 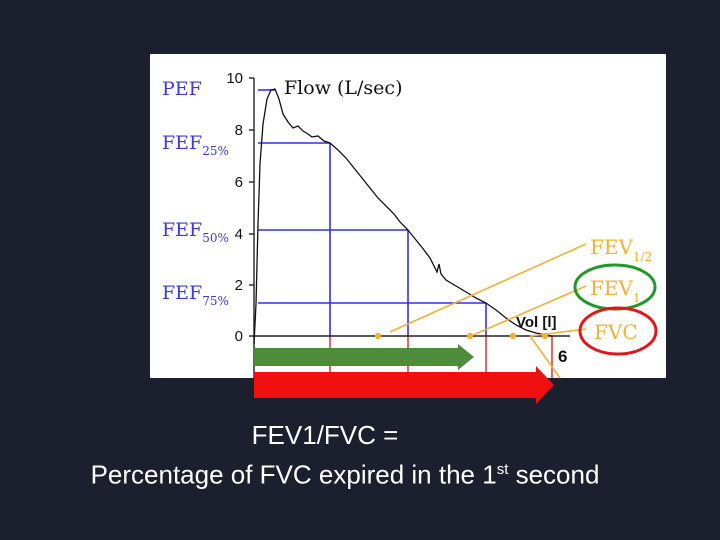 I want to click on caption-ordinal-suffix: st, so click(x=502, y=469).